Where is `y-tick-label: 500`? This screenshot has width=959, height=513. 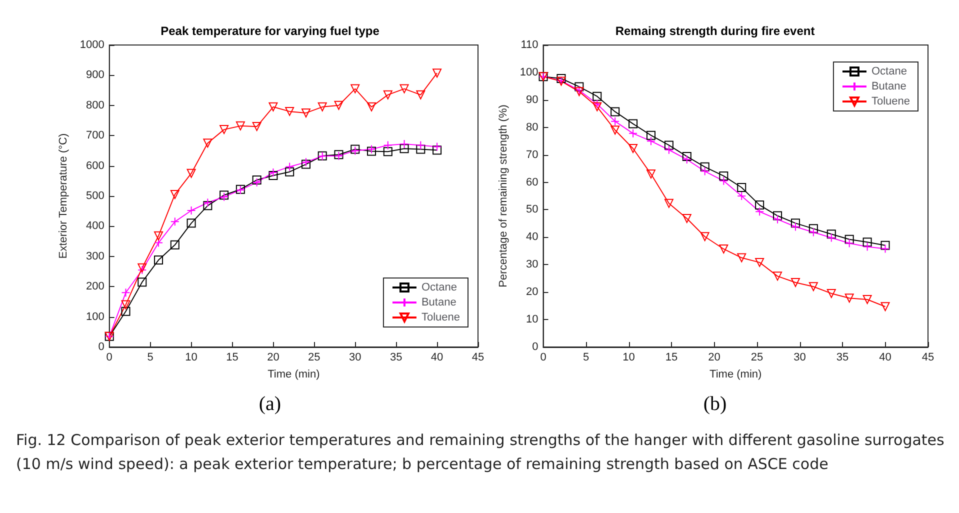
y-tick-label: 500 is located at coordinates (95, 196).